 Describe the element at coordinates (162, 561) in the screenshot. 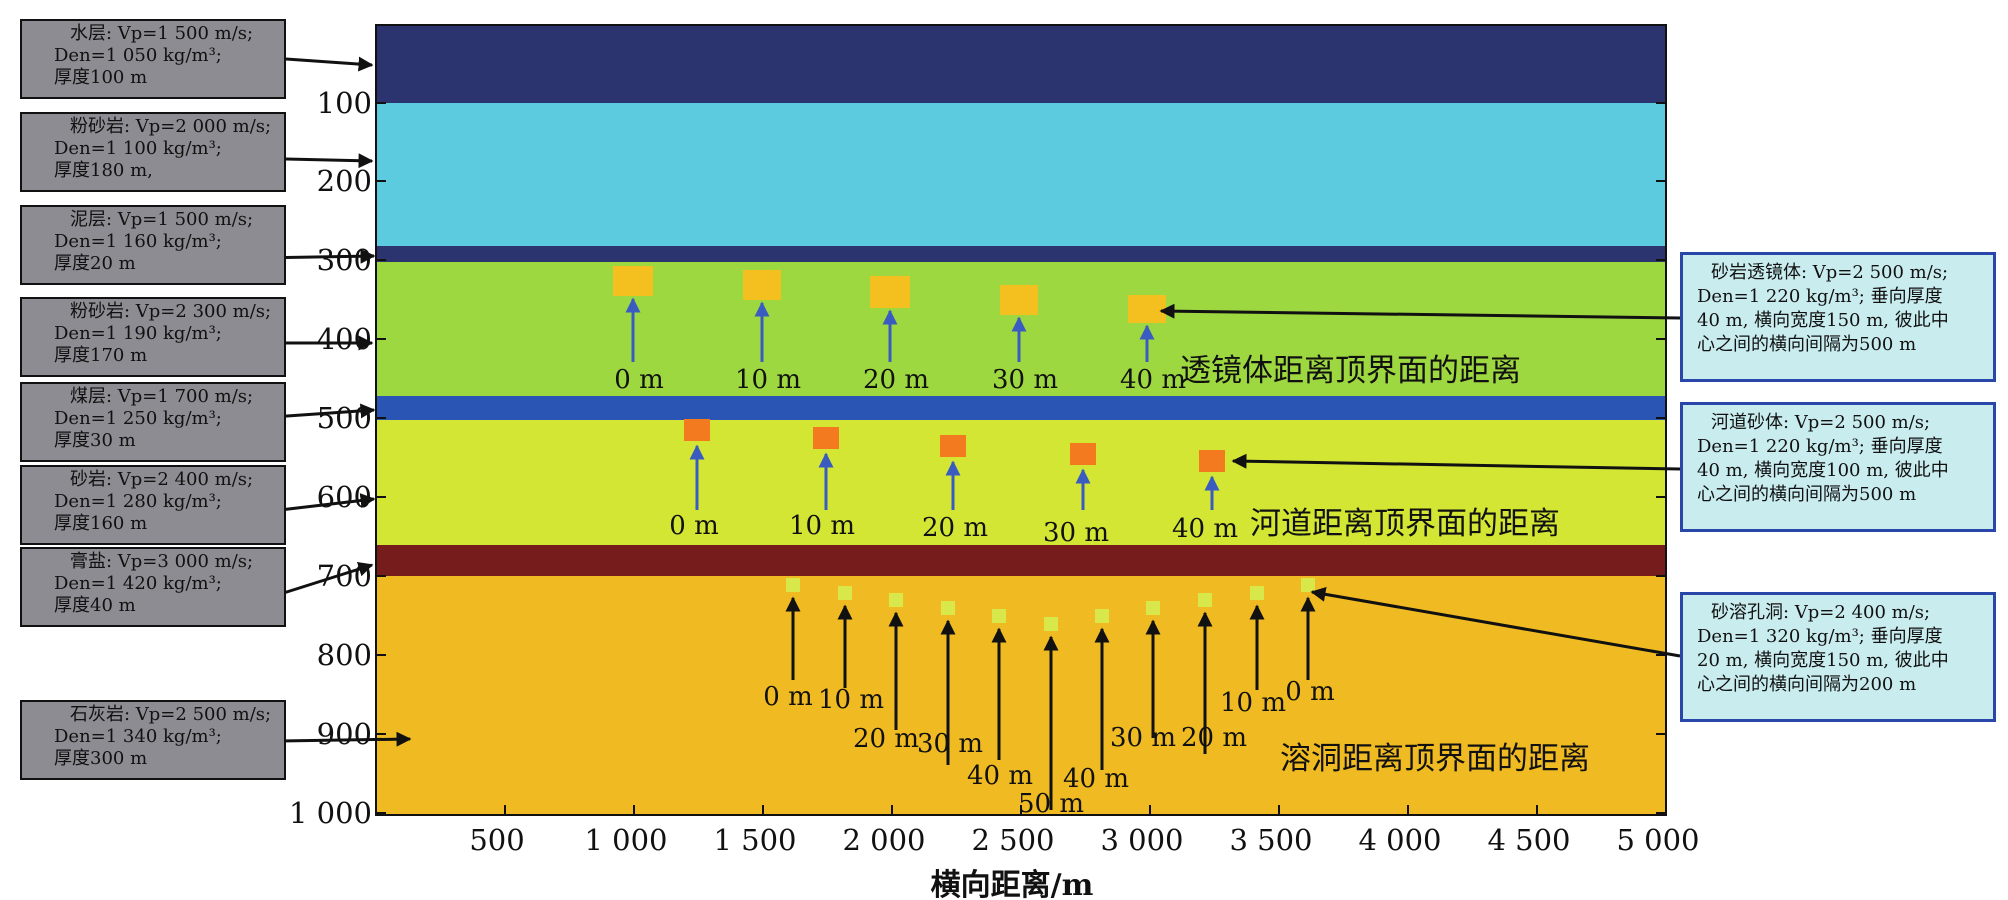

I see `legend-line: 膏盐: Vp=3 000 m/s;` at that location.